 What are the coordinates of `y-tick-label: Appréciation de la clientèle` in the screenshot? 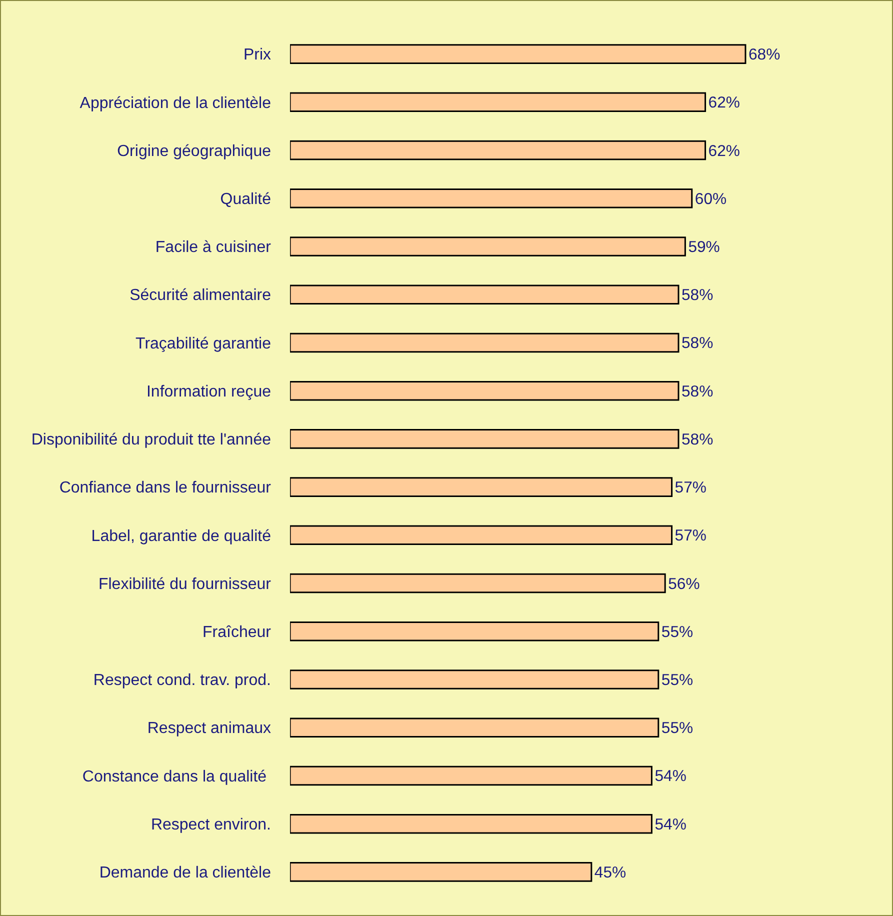 It's located at (176, 103).